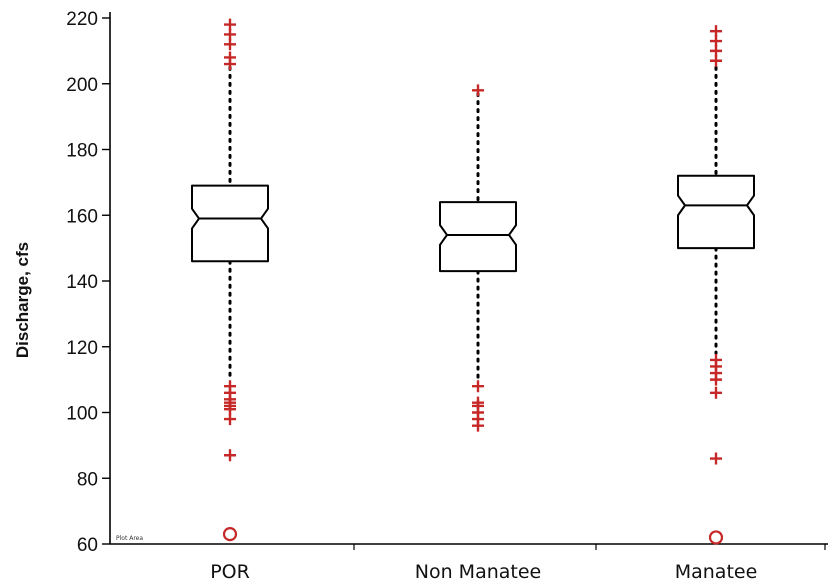 This screenshot has height=584, width=830. I want to click on y-tick-label: 140, so click(82, 282).